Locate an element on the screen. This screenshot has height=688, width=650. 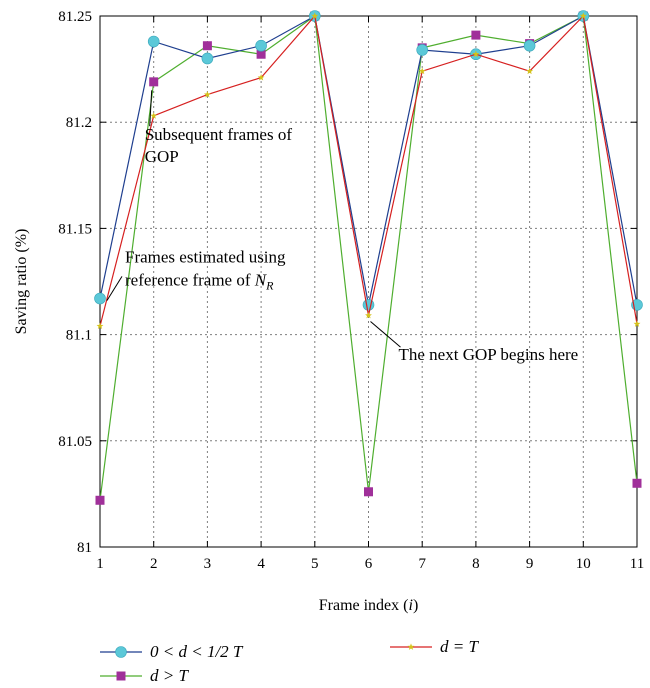
legend-item-d-half-t: 0 < d < 1/2 T is located at coordinates (172, 651).